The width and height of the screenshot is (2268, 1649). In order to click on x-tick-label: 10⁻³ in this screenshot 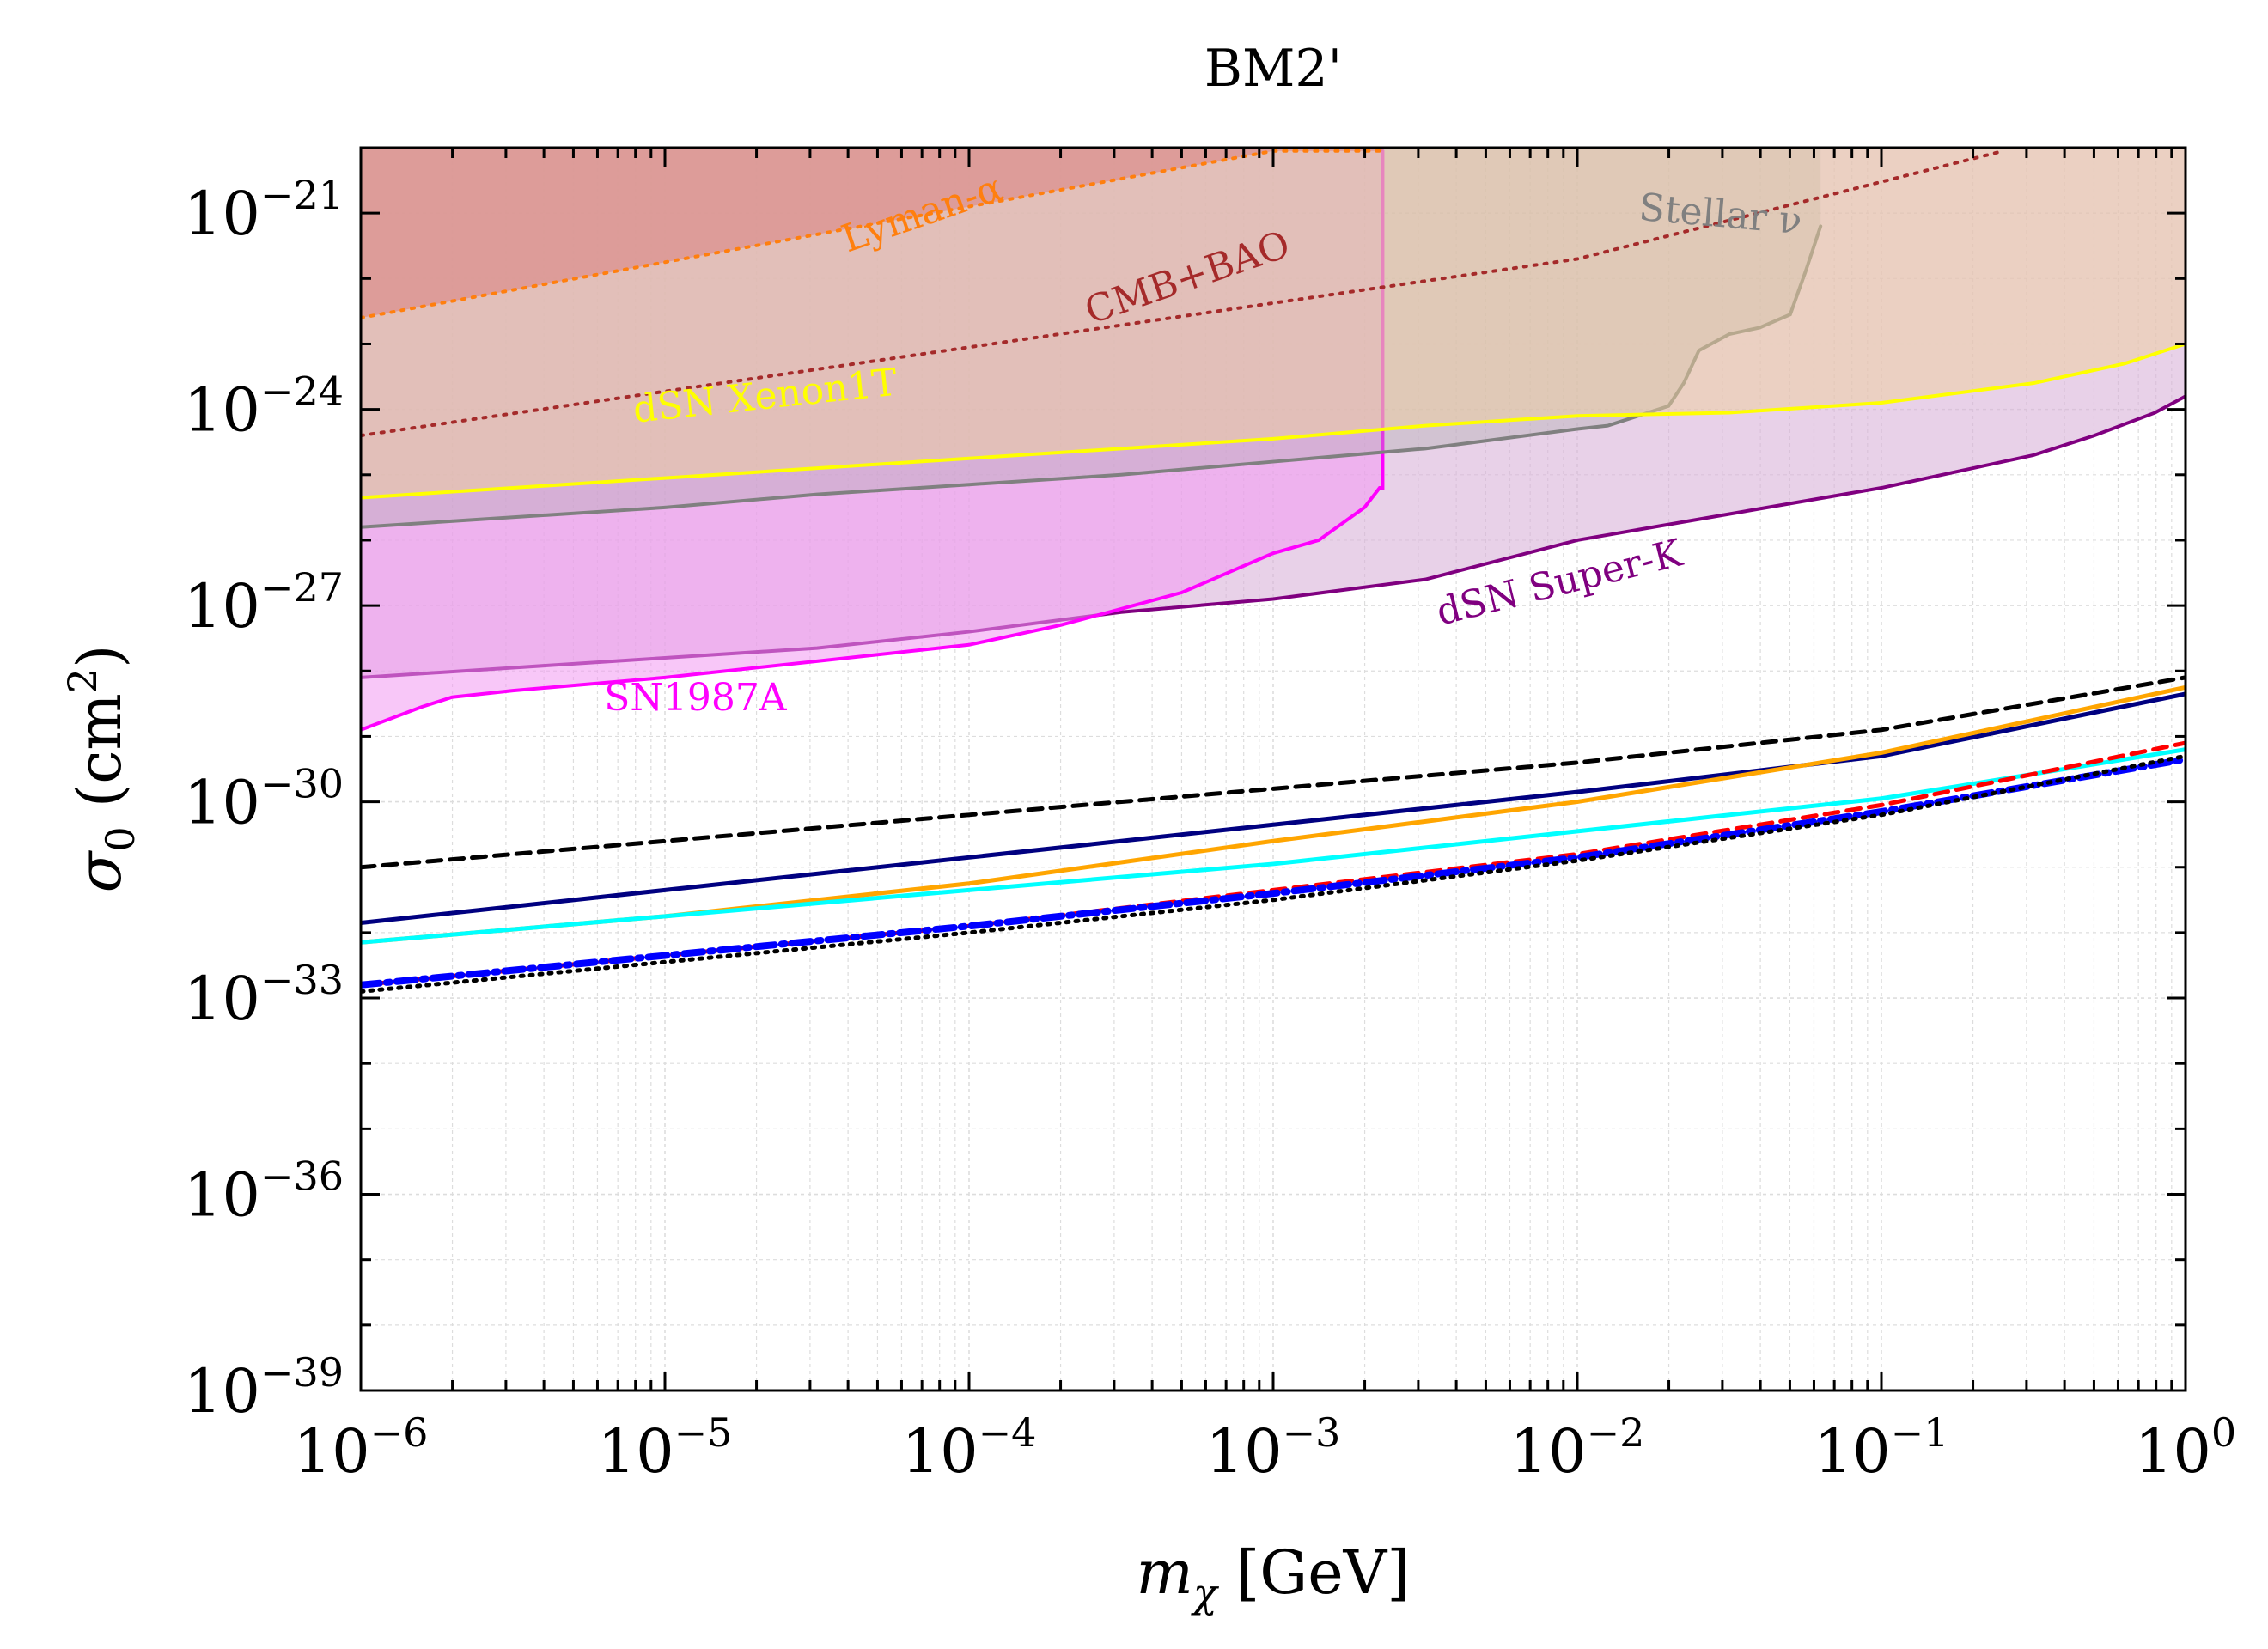, I will do `click(1273, 1448)`.